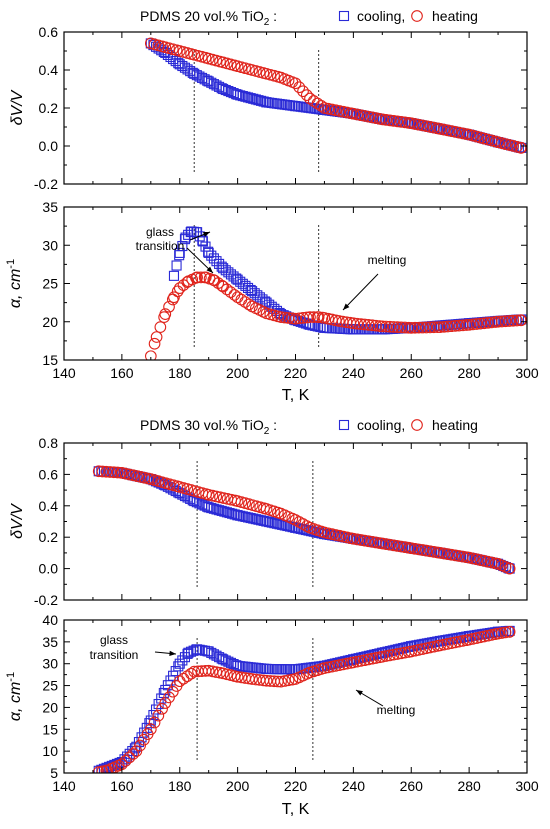  Describe the element at coordinates (46, 184) in the screenshot. I see `y-tick-label: -0.2` at that location.